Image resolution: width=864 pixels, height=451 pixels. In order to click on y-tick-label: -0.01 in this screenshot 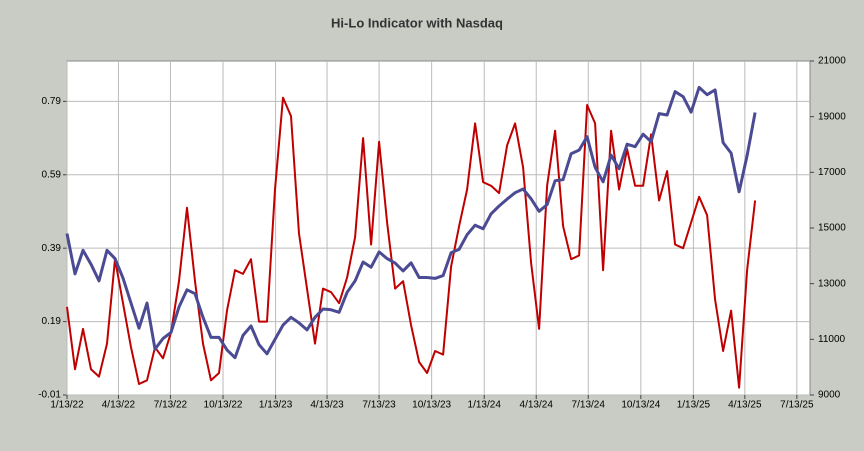, I will do `click(49, 395)`.